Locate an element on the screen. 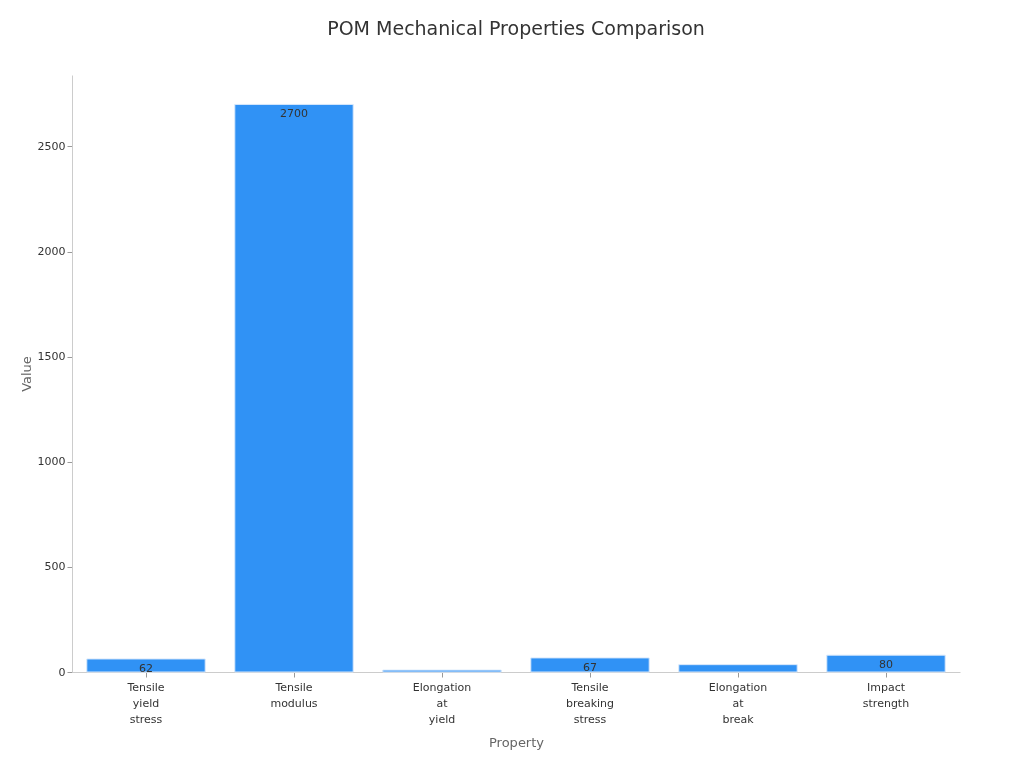  x-tick-label: Tensile breaking stress is located at coordinates (590, 703).